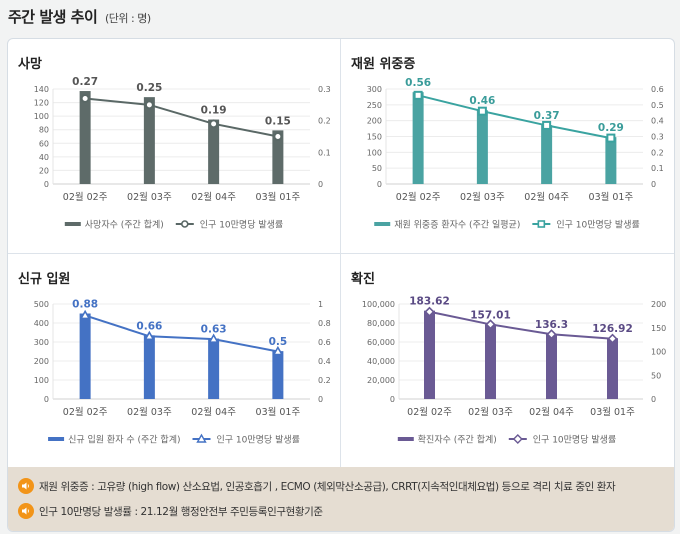  I want to click on data-label: 0.5, so click(278, 342).